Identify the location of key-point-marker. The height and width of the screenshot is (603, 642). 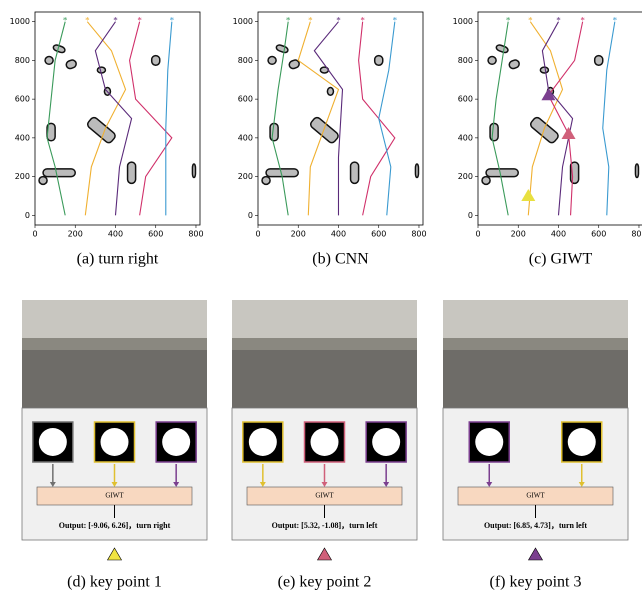
(548, 94).